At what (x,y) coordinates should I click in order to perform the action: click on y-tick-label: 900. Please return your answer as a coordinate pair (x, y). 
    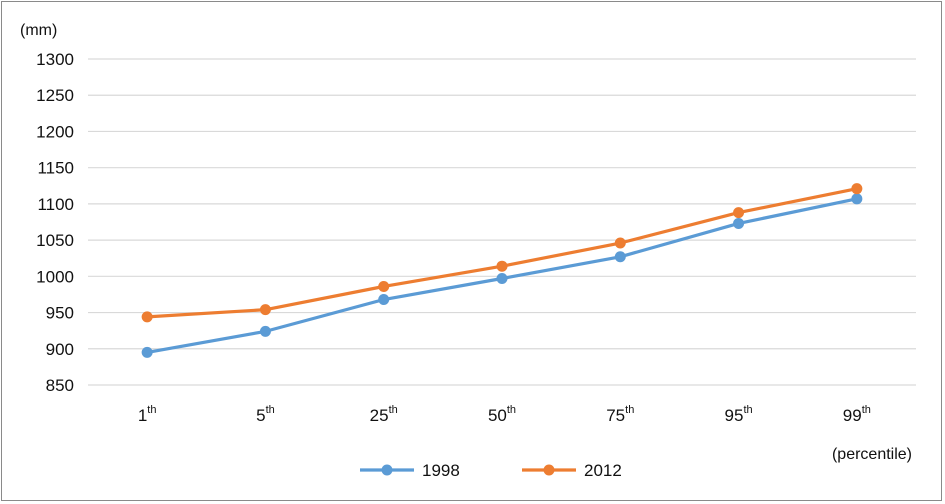
    Looking at the image, I should click on (60, 349).